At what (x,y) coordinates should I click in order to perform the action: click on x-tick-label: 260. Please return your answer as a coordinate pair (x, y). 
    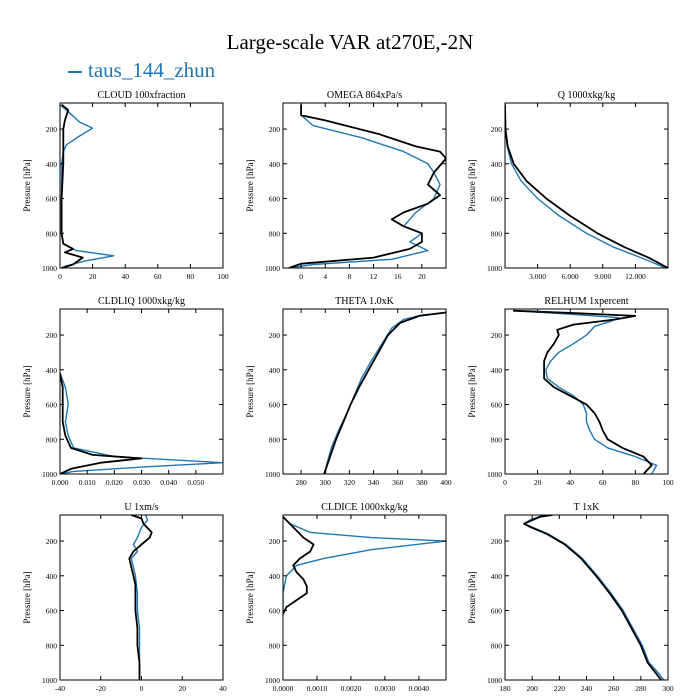
    Looking at the image, I should click on (614, 688).